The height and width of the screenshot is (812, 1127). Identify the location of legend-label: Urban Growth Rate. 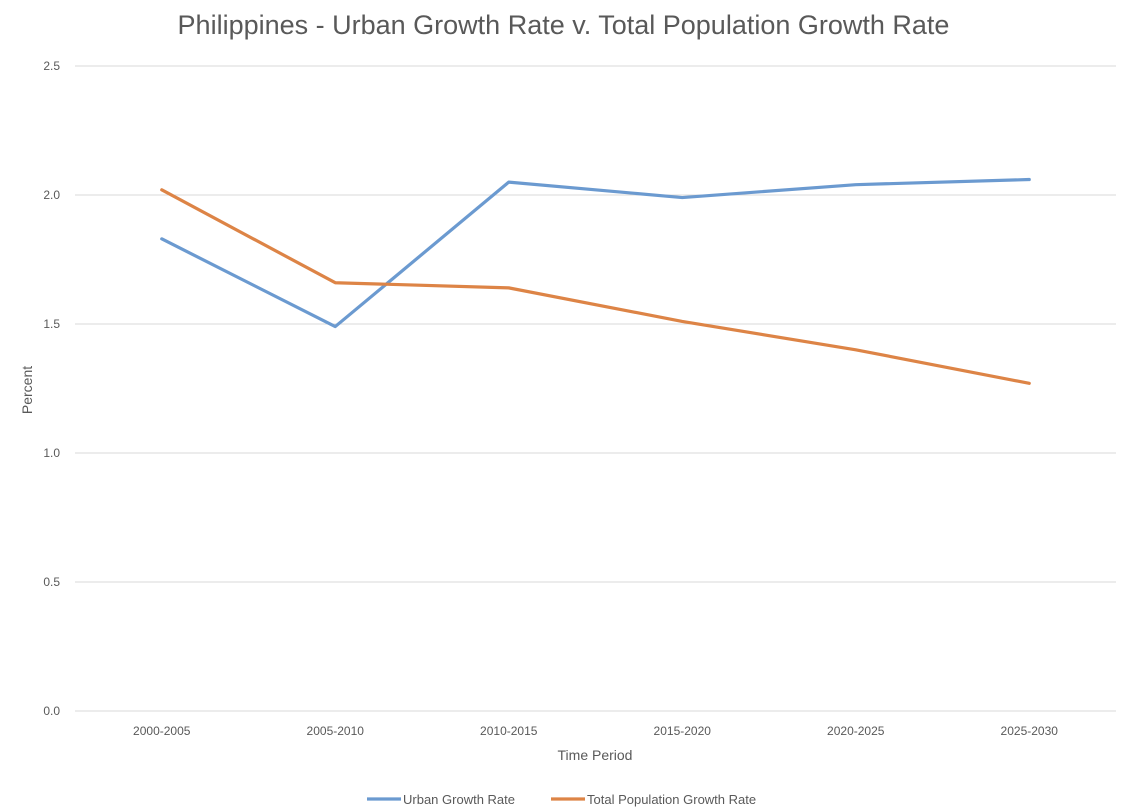
(459, 799).